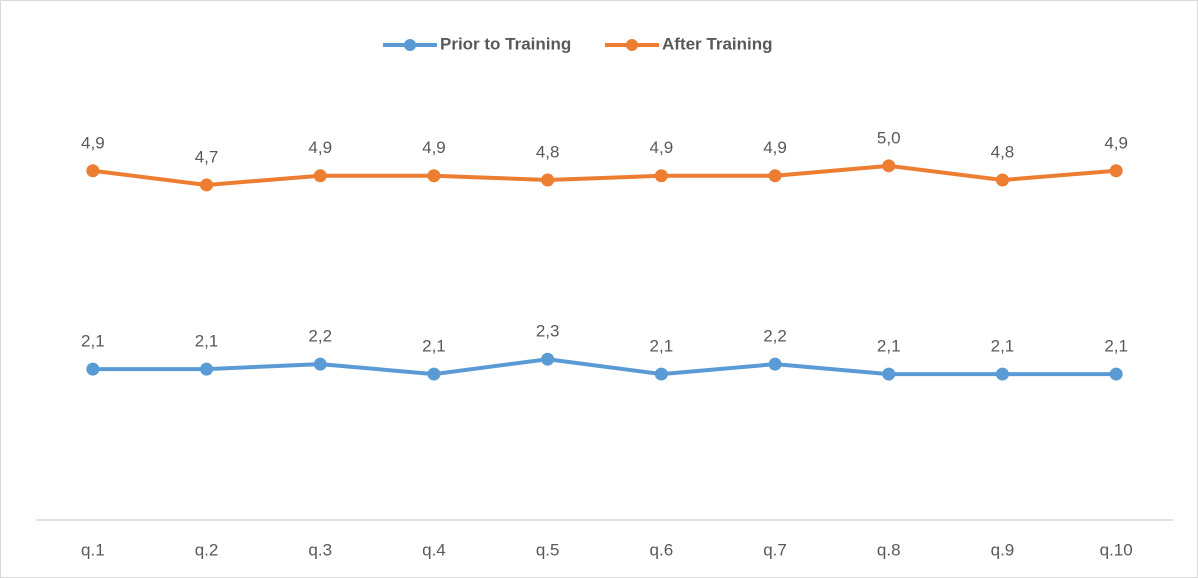 This screenshot has height=578, width=1198. What do you see at coordinates (505, 43) in the screenshot?
I see `legend-label: Prior to Training` at bounding box center [505, 43].